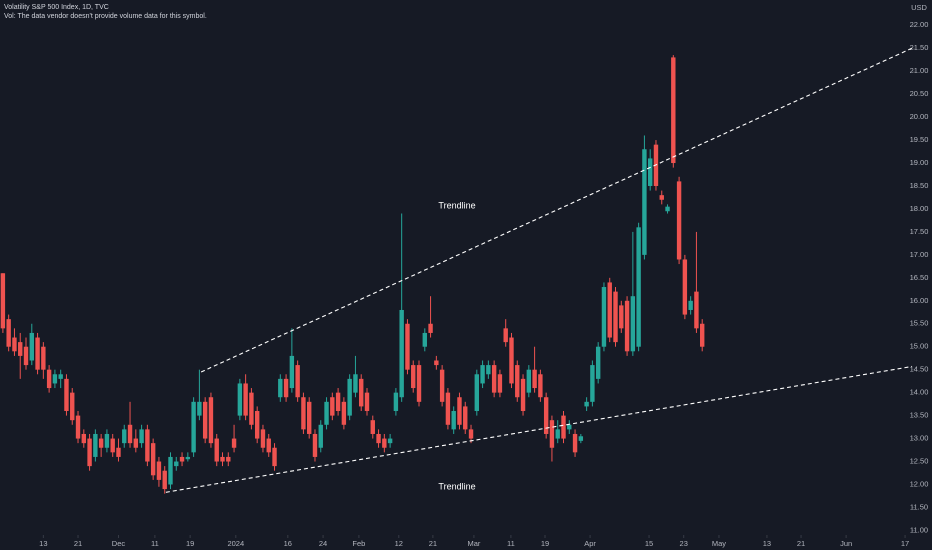 The height and width of the screenshot is (550, 932). Describe the element at coordinates (919, 438) in the screenshot. I see `y-tick-label: 13.00` at that location.